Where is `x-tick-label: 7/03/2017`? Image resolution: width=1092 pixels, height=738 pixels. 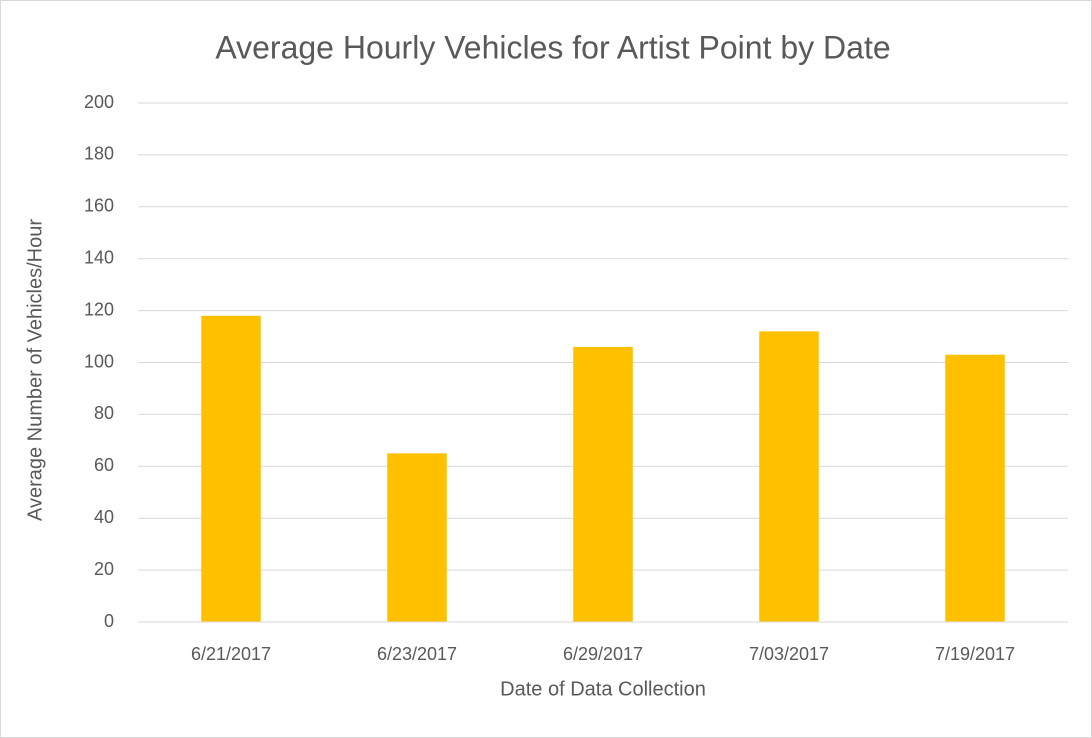
x-tick-label: 7/03/2017 is located at coordinates (789, 654).